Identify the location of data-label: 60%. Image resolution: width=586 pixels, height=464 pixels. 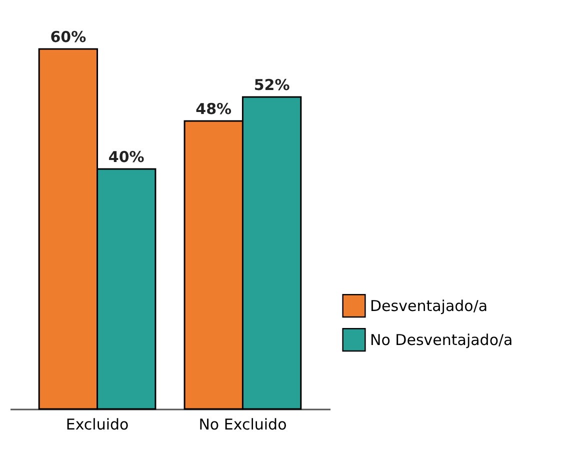
(68, 37).